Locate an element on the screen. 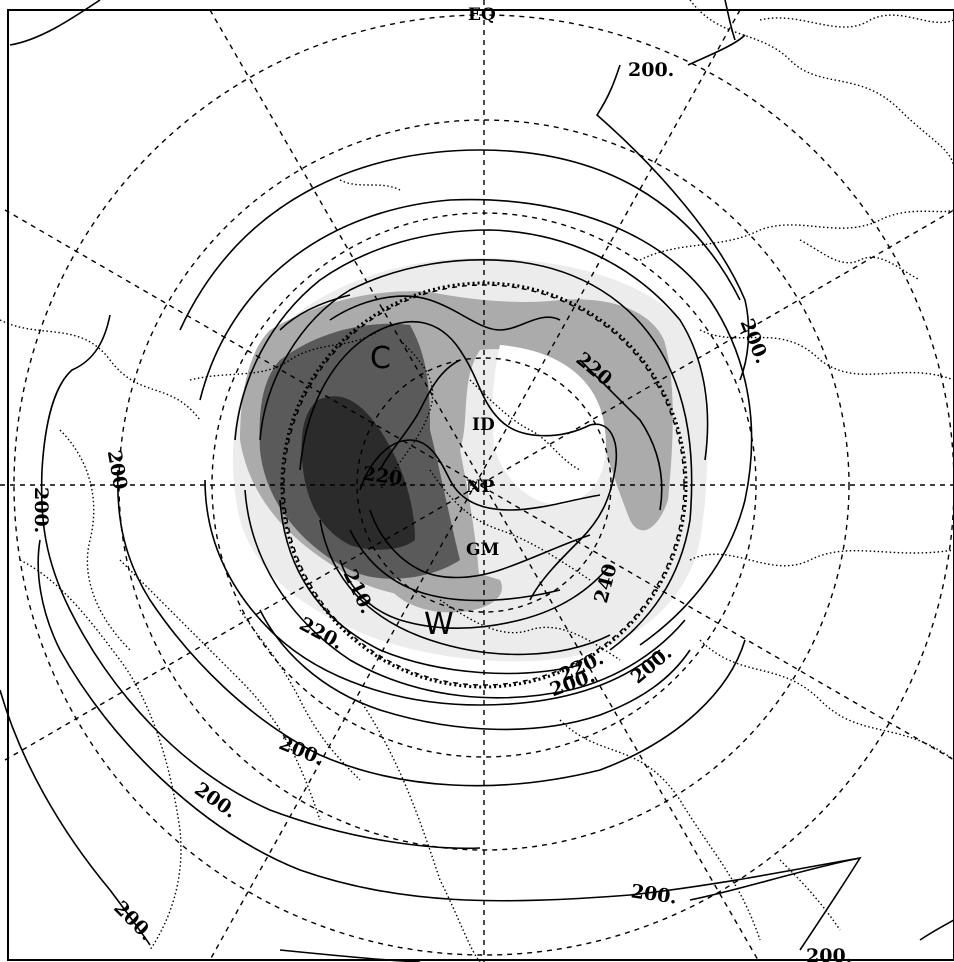 This screenshot has width=954, height=962. date-line-label: ID is located at coordinates (483, 425).